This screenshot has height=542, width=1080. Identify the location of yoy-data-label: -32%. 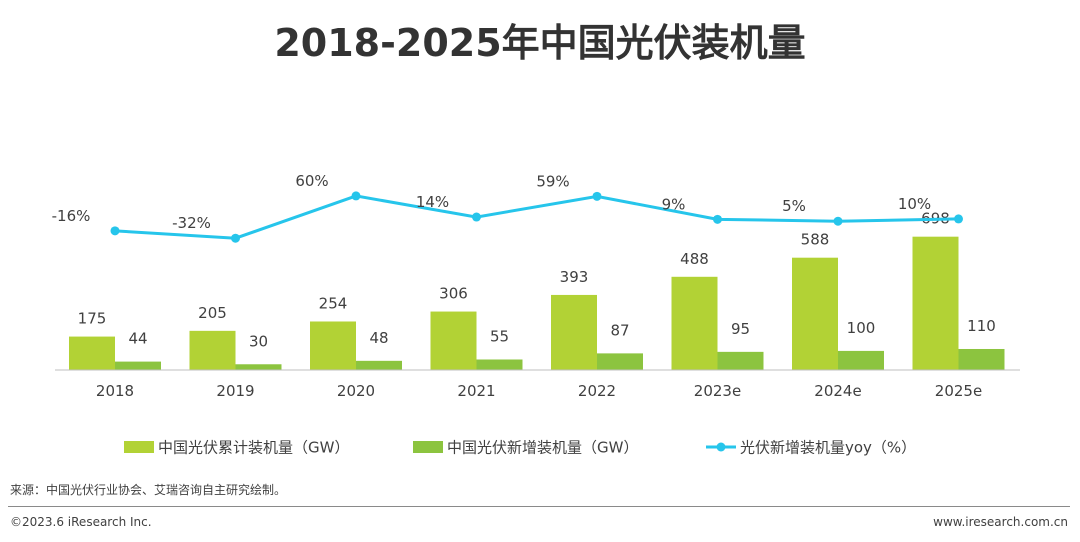
(191, 223).